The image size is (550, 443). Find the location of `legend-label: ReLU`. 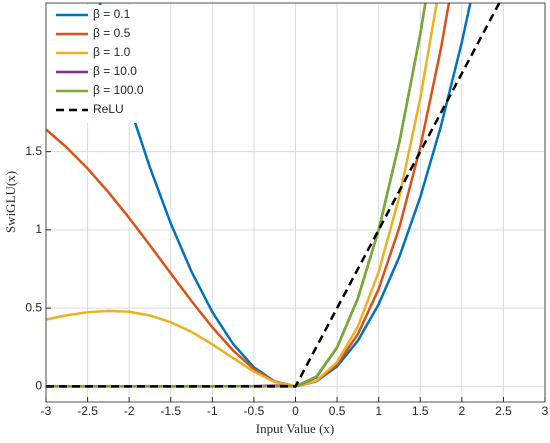

legend-label: ReLU is located at coordinates (108, 109).